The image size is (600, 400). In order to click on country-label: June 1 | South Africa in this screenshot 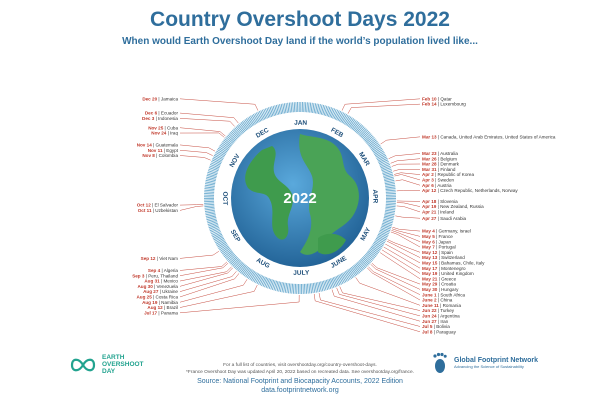, I will do `click(444, 294)`.